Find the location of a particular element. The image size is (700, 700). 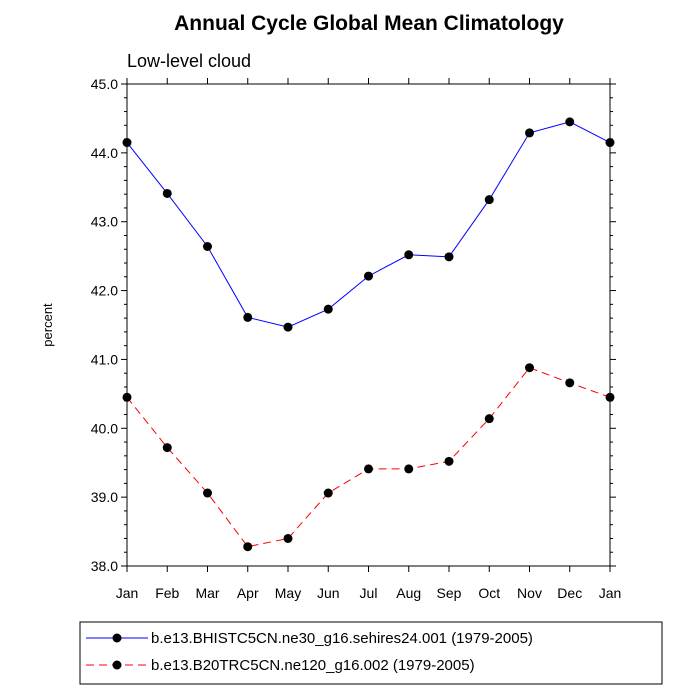

x-tick-label: Jun is located at coordinates (328, 593).